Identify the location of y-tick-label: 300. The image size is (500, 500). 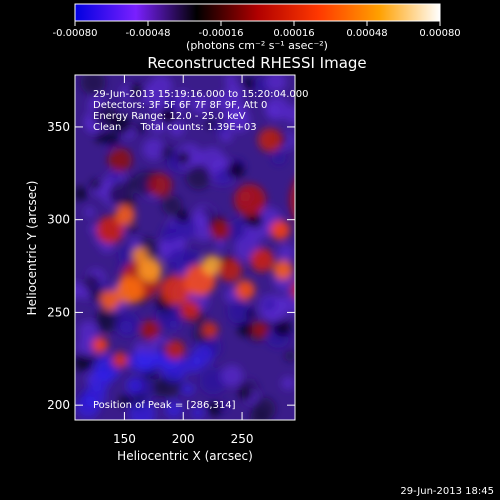
(58, 220).